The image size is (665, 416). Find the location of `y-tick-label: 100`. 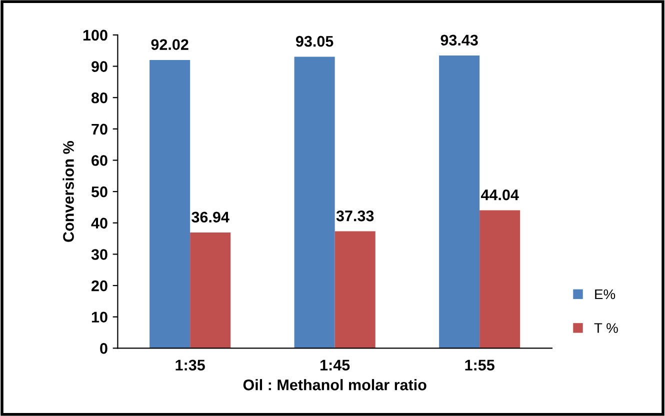

y-tick-label: 100 is located at coordinates (95, 35).